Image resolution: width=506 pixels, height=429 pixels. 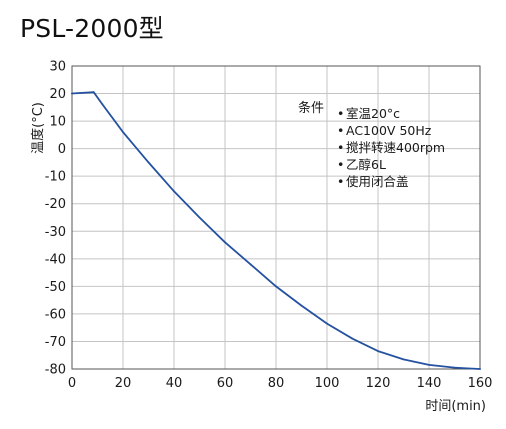 I want to click on y-tick-label: -30, so click(x=55, y=232).